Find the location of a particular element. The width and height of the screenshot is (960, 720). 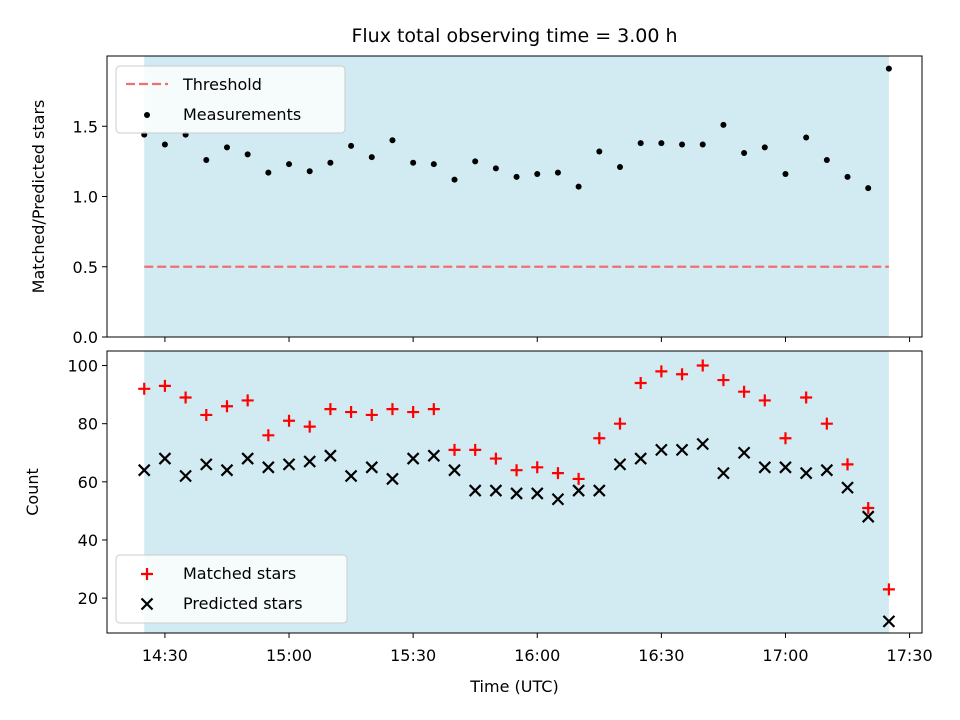

bottom-y-tick-label: 40 is located at coordinates (88, 540).